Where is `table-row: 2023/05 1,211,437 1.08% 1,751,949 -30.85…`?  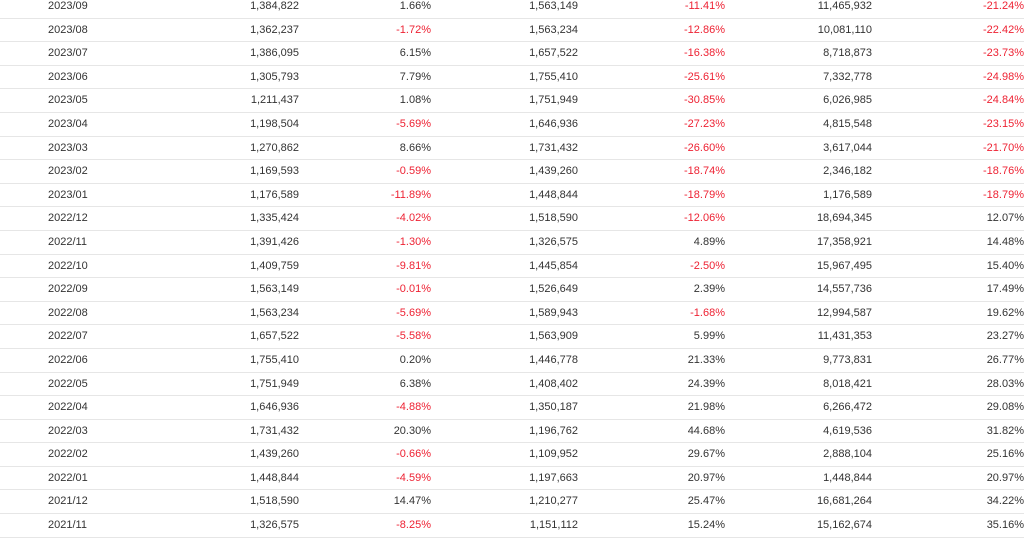
table-row: 2023/05 1,211,437 1.08% 1,751,949 -30.85… is located at coordinates (512, 100).